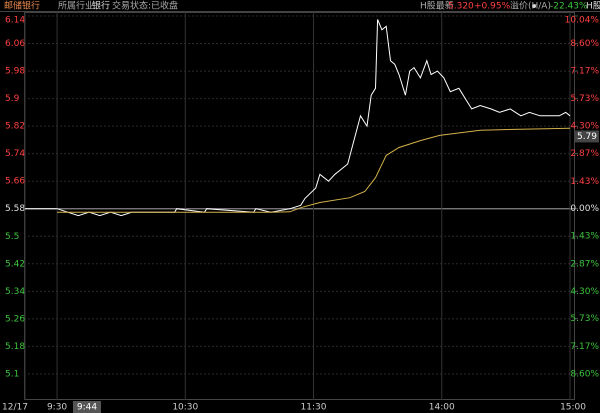  I want to click on y-tick-label: 5.34, so click(15, 292).